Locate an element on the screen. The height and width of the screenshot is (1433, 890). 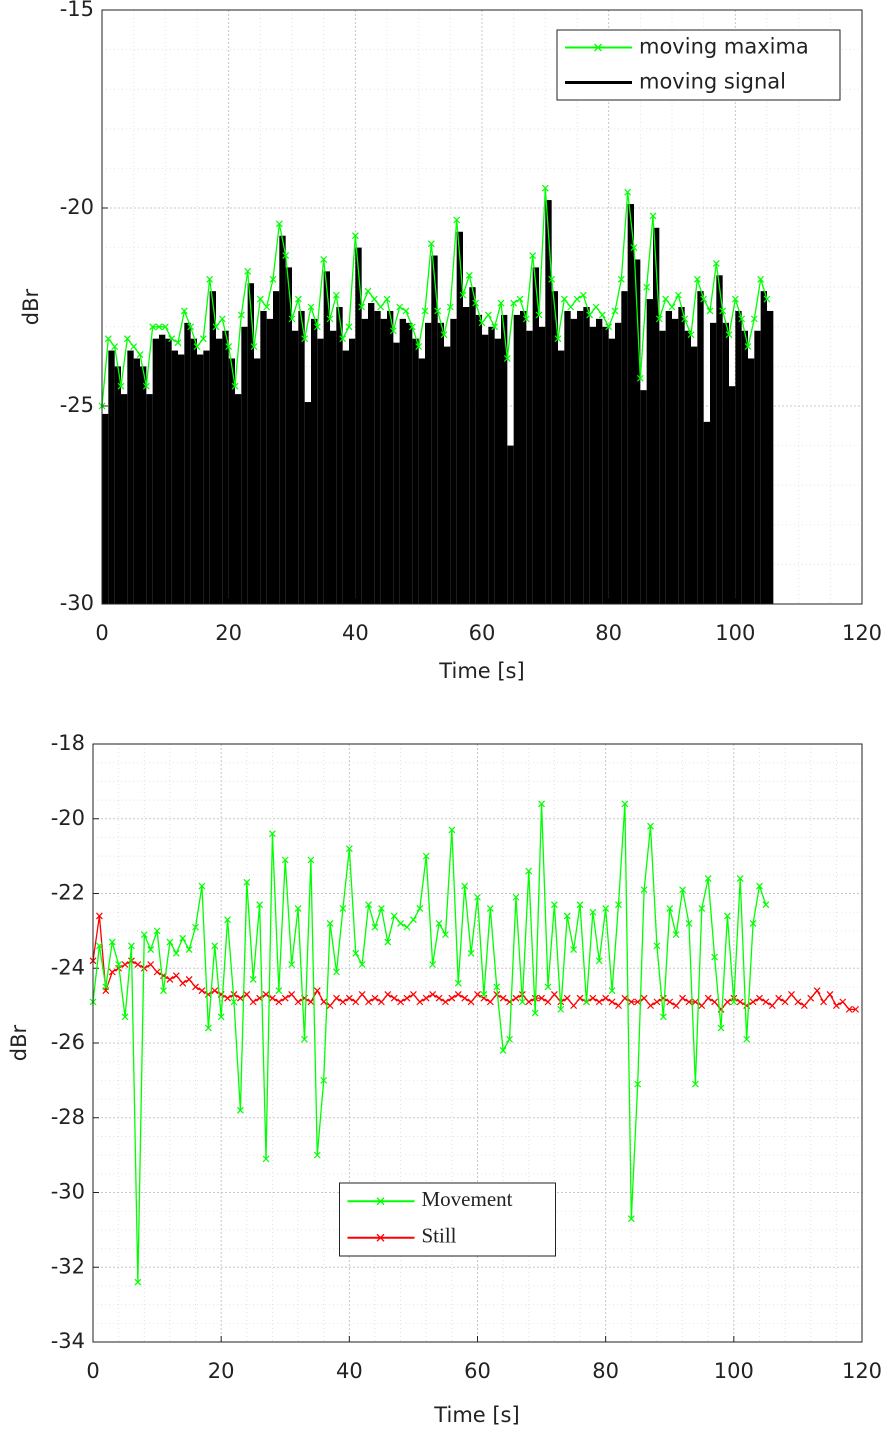
legend-marker is located at coordinates (380, 1201).